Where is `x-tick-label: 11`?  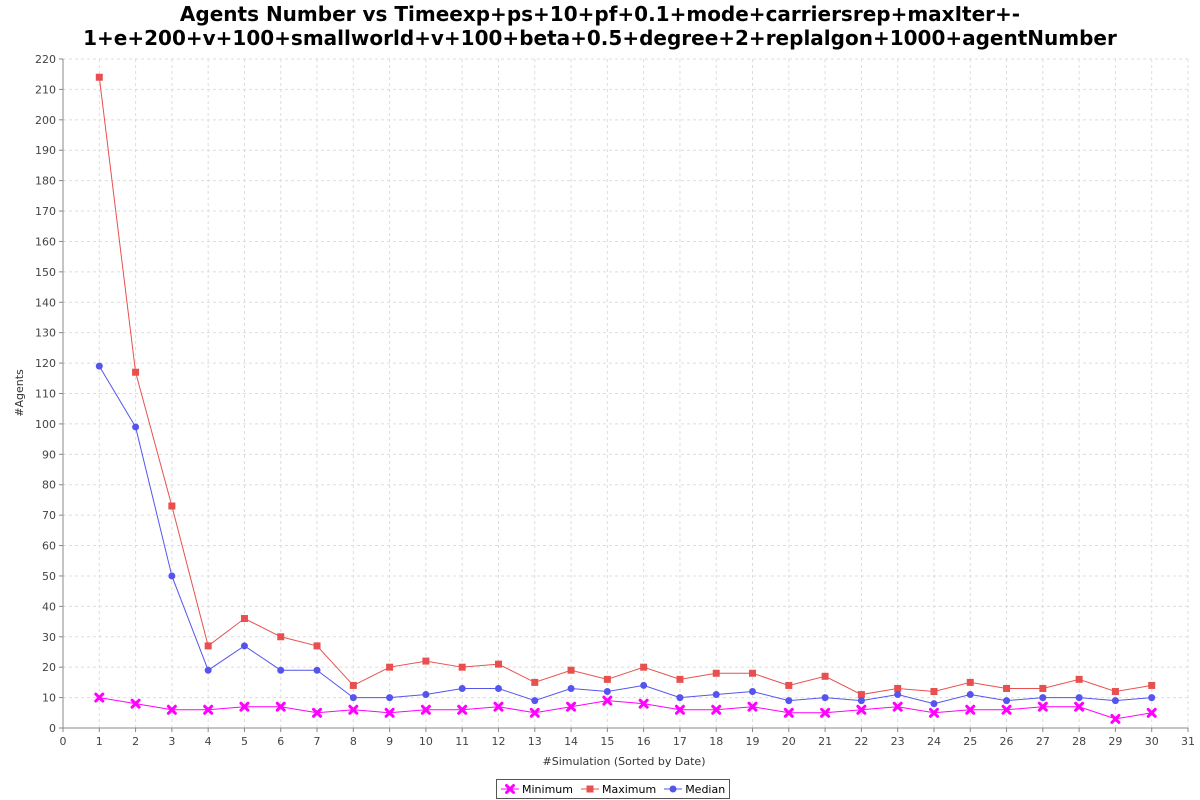
x-tick-label: 11 is located at coordinates (462, 741).